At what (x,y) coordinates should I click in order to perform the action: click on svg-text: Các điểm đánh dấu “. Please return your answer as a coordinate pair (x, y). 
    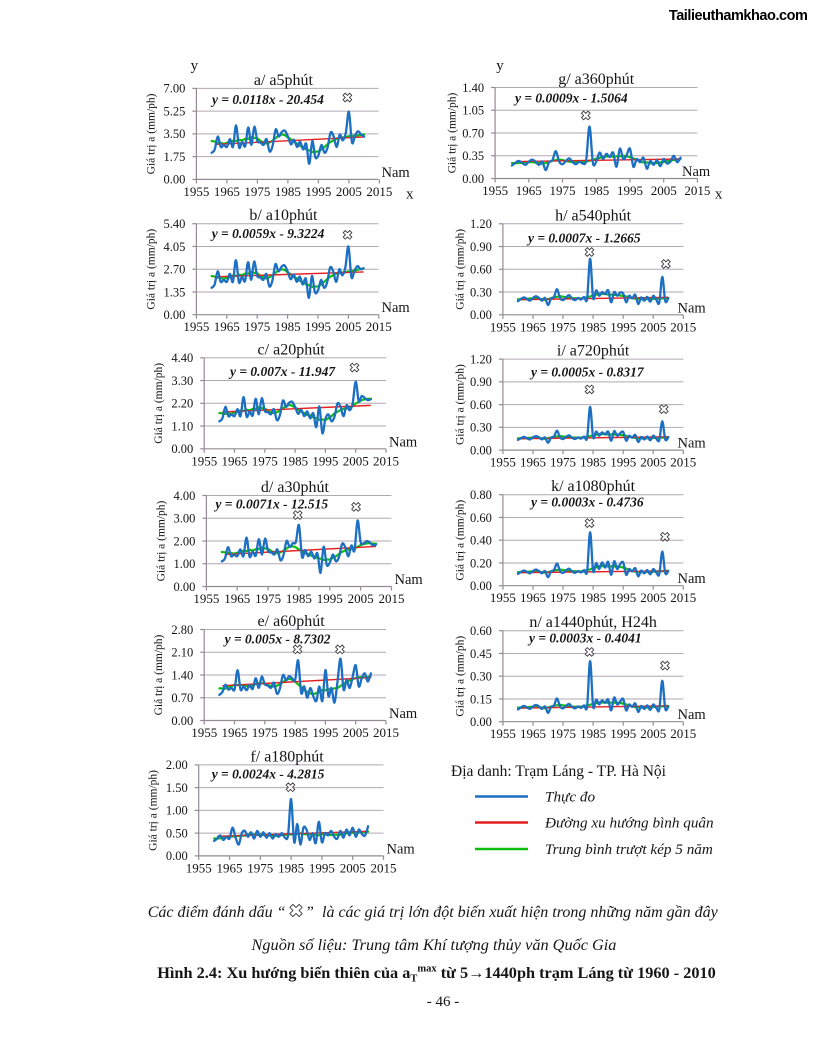
    Looking at the image, I should click on (217, 912).